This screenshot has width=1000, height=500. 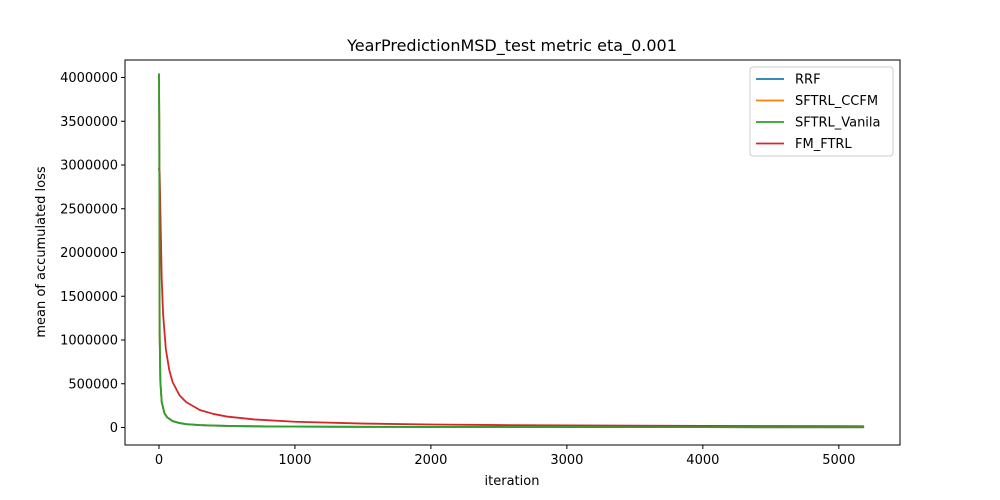 What do you see at coordinates (511, 46) in the screenshot?
I see `chart-title: YearPredictionMSD_test metric eta_0.001` at bounding box center [511, 46].